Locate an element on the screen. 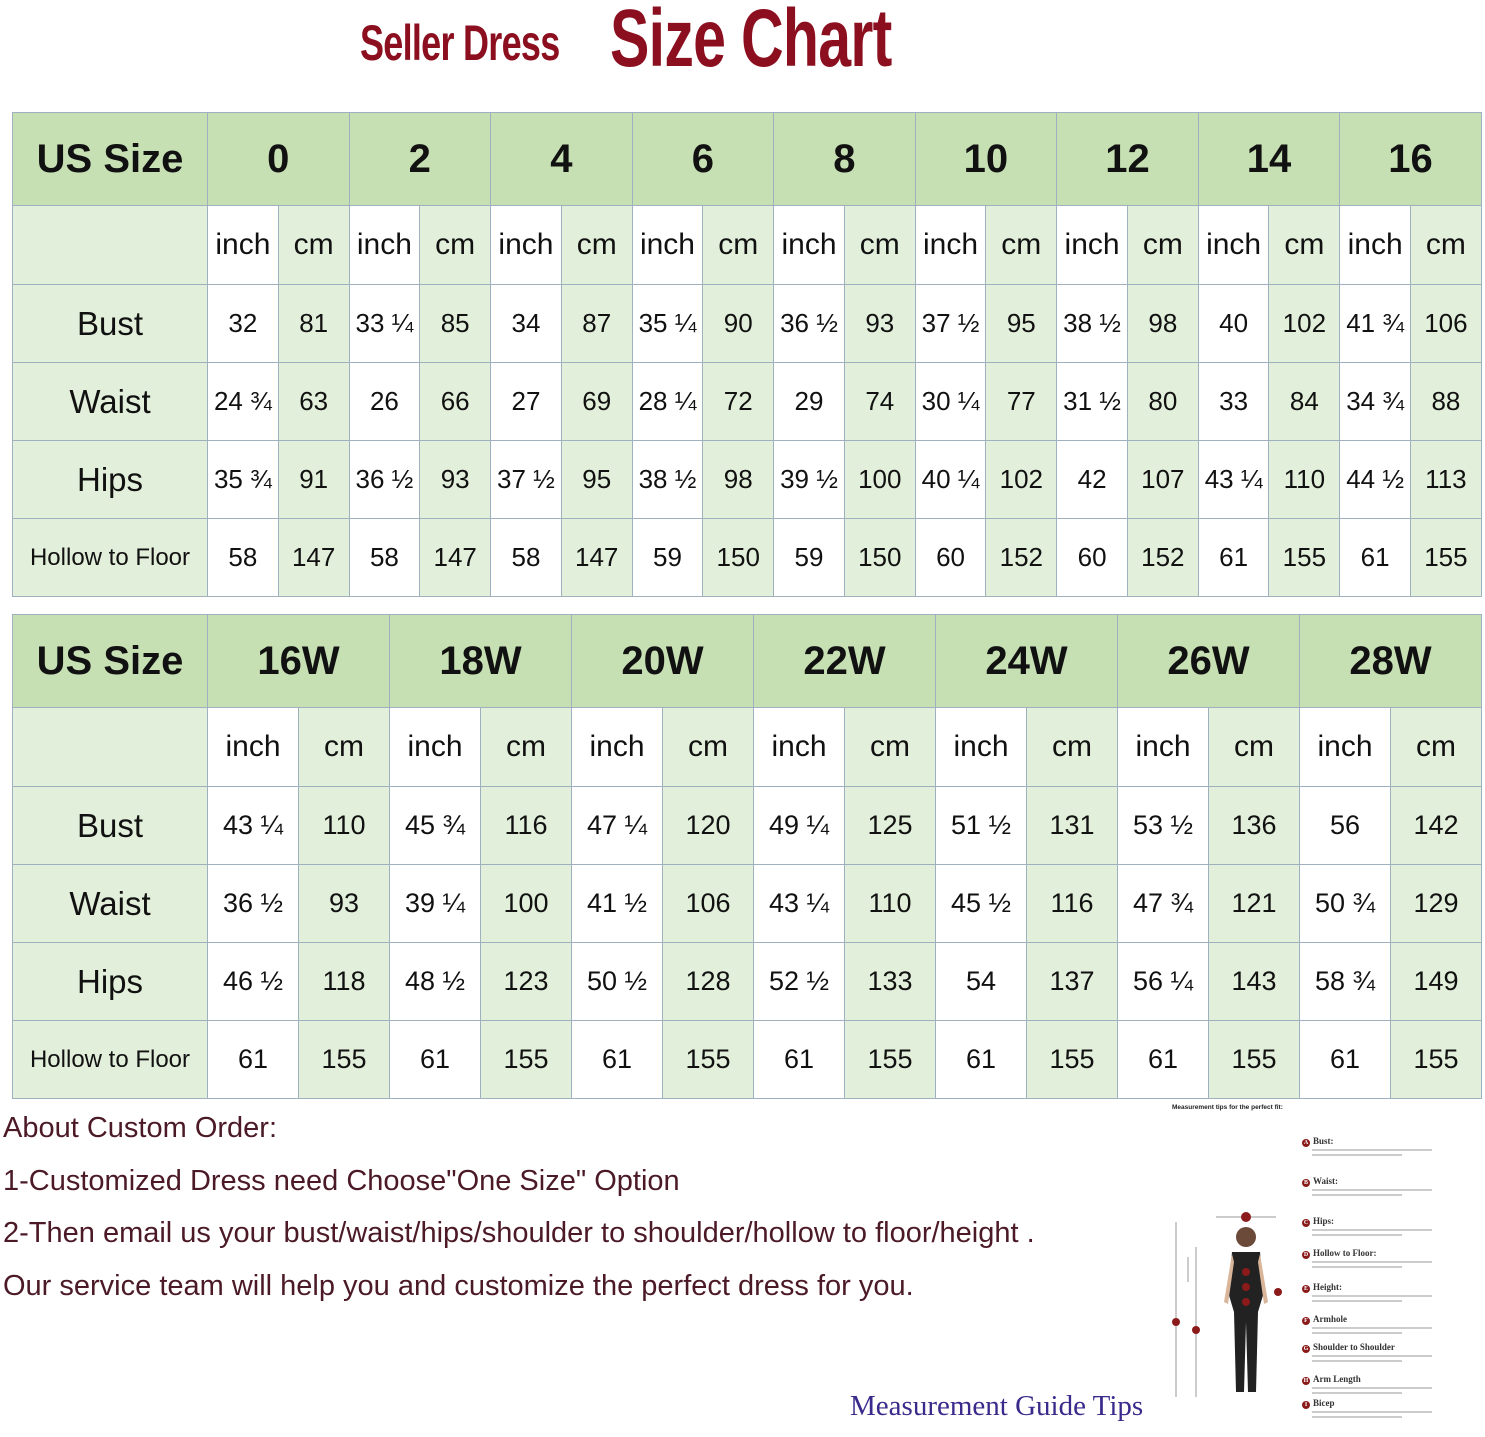 This screenshot has height=1437, width=1485. cm-value-cell: 143 is located at coordinates (1254, 981).